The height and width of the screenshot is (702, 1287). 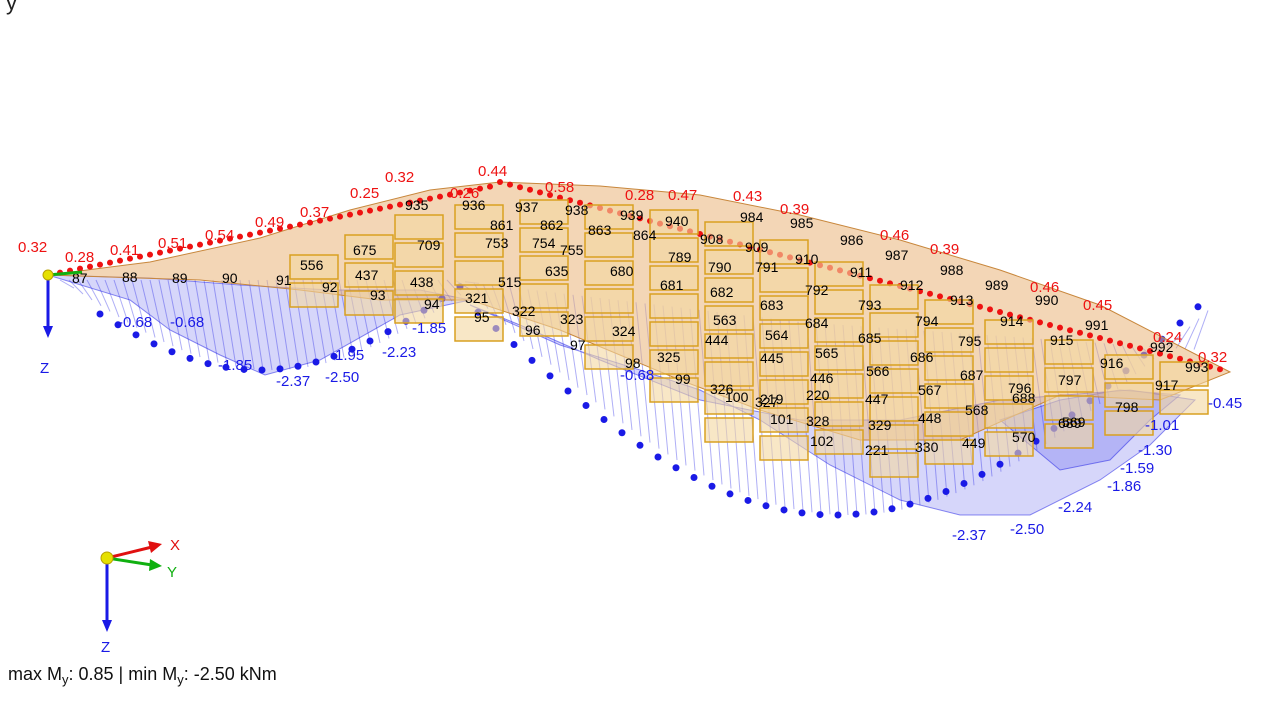 I want to click on member-number: 987, so click(x=897, y=255).